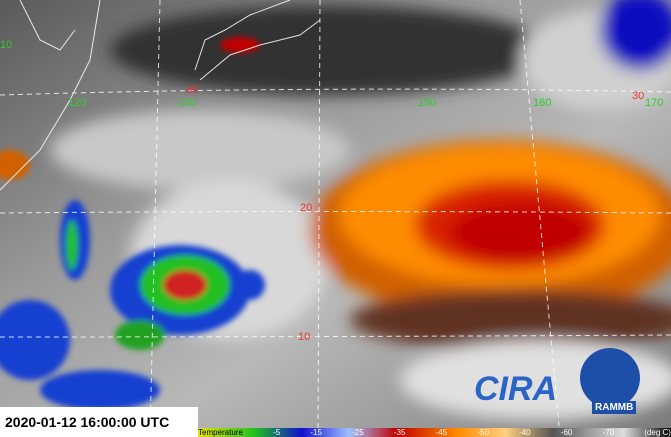  What do you see at coordinates (427, 103) in the screenshot?
I see `lon-label: 150` at bounding box center [427, 103].